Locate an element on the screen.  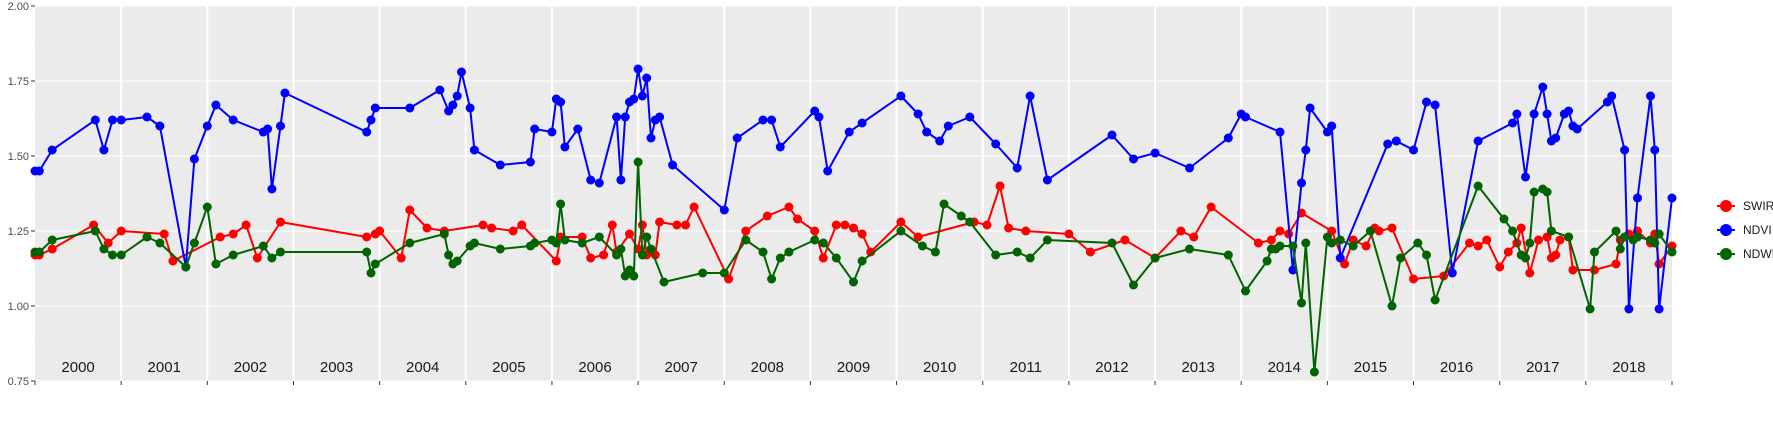
year-label: 2008 is located at coordinates (767, 367).